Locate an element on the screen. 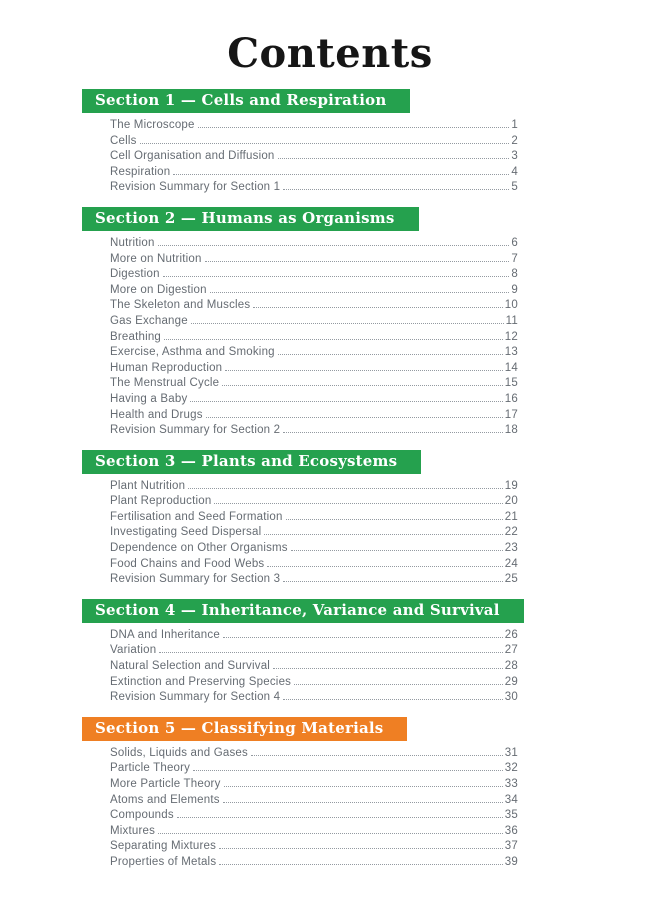  toc-entry-page: 31 is located at coordinates (511, 752).